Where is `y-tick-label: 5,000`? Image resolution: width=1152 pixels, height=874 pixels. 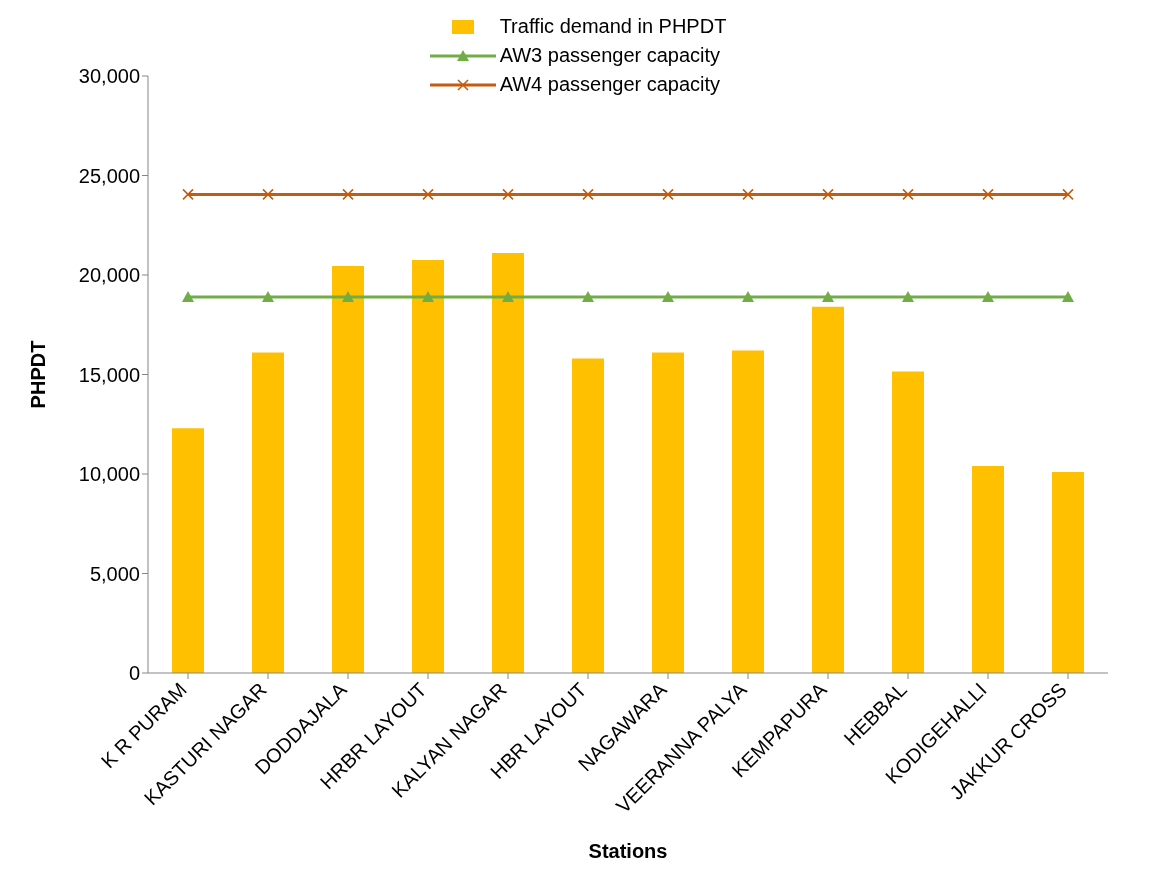 y-tick-label: 5,000 is located at coordinates (114, 573).